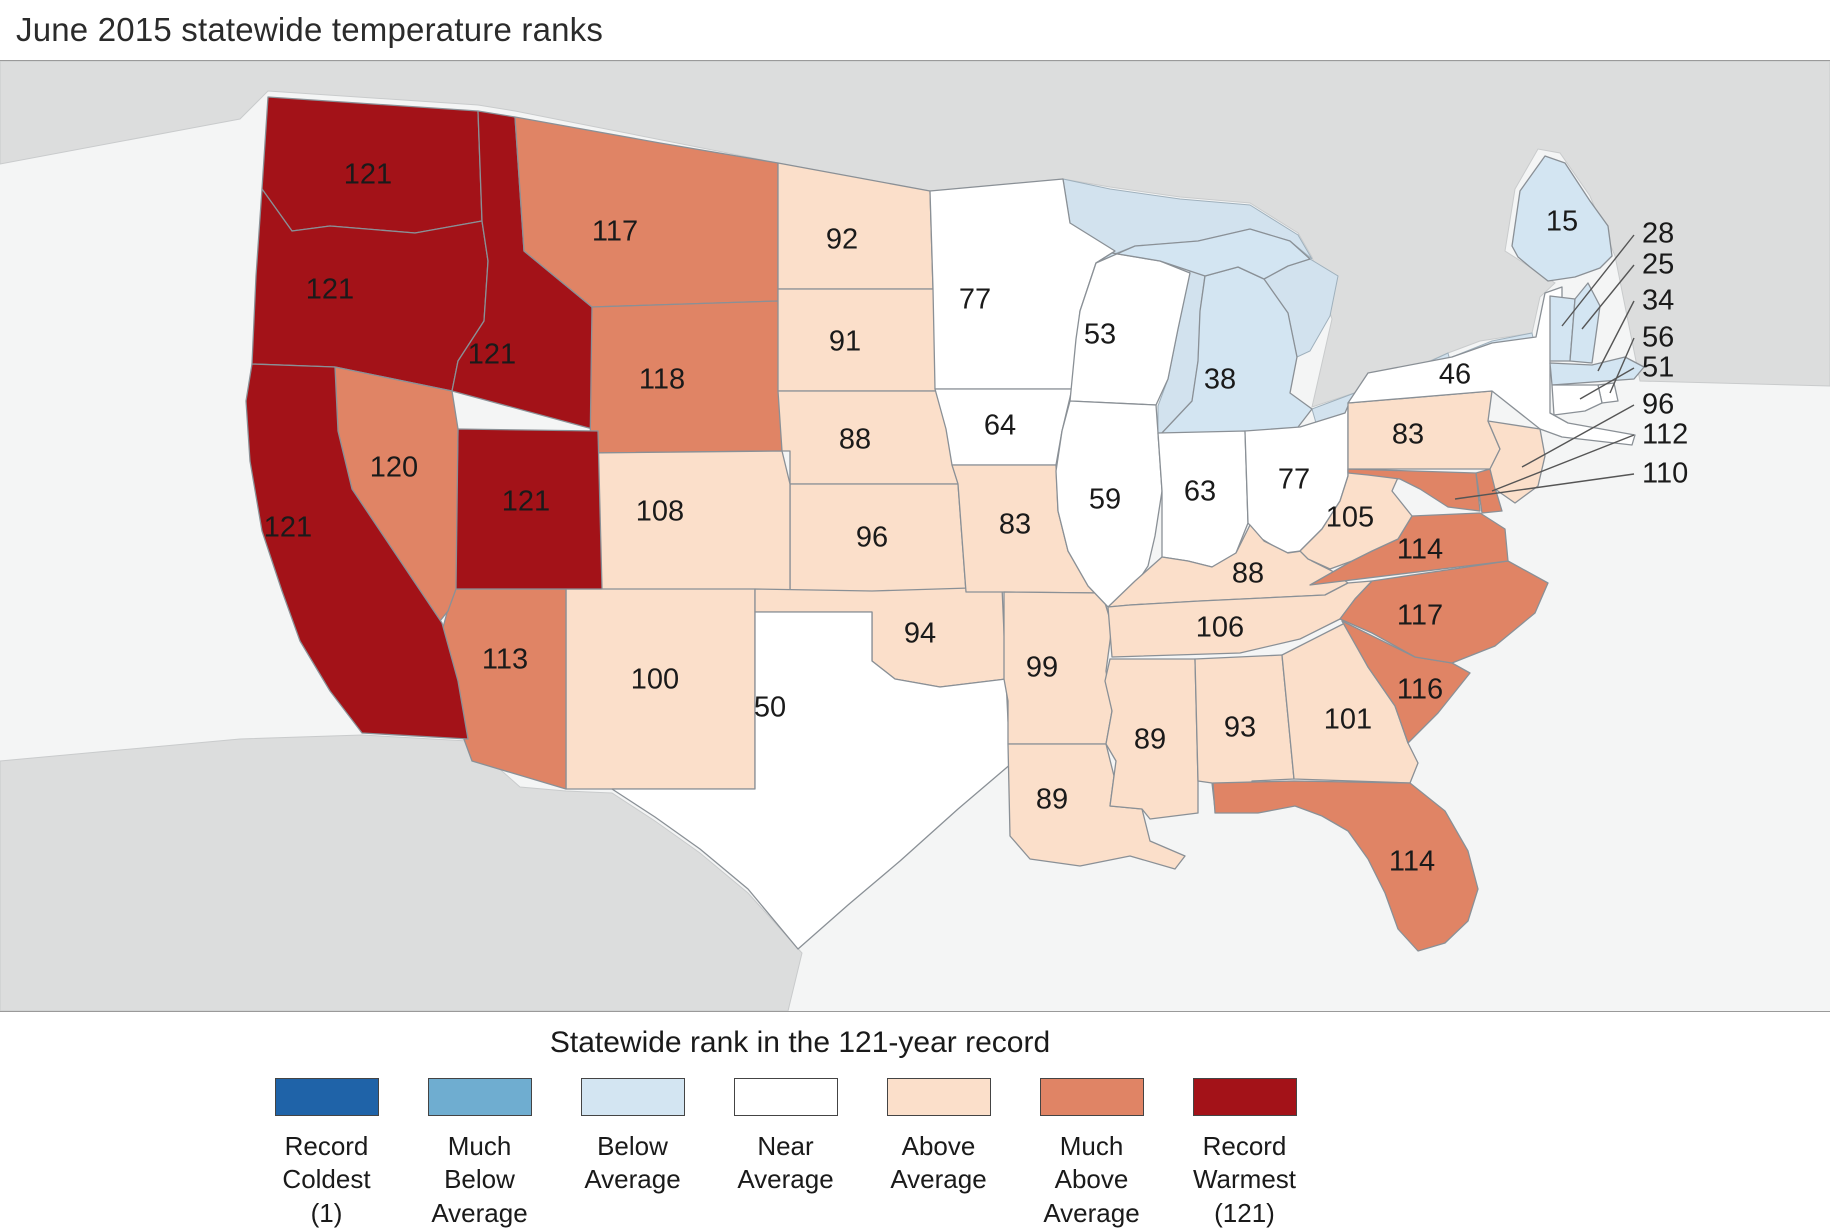 The height and width of the screenshot is (1230, 1830). What do you see at coordinates (1616, 336) in the screenshot?
I see `callout-line-massachusetts` at bounding box center [1616, 336].